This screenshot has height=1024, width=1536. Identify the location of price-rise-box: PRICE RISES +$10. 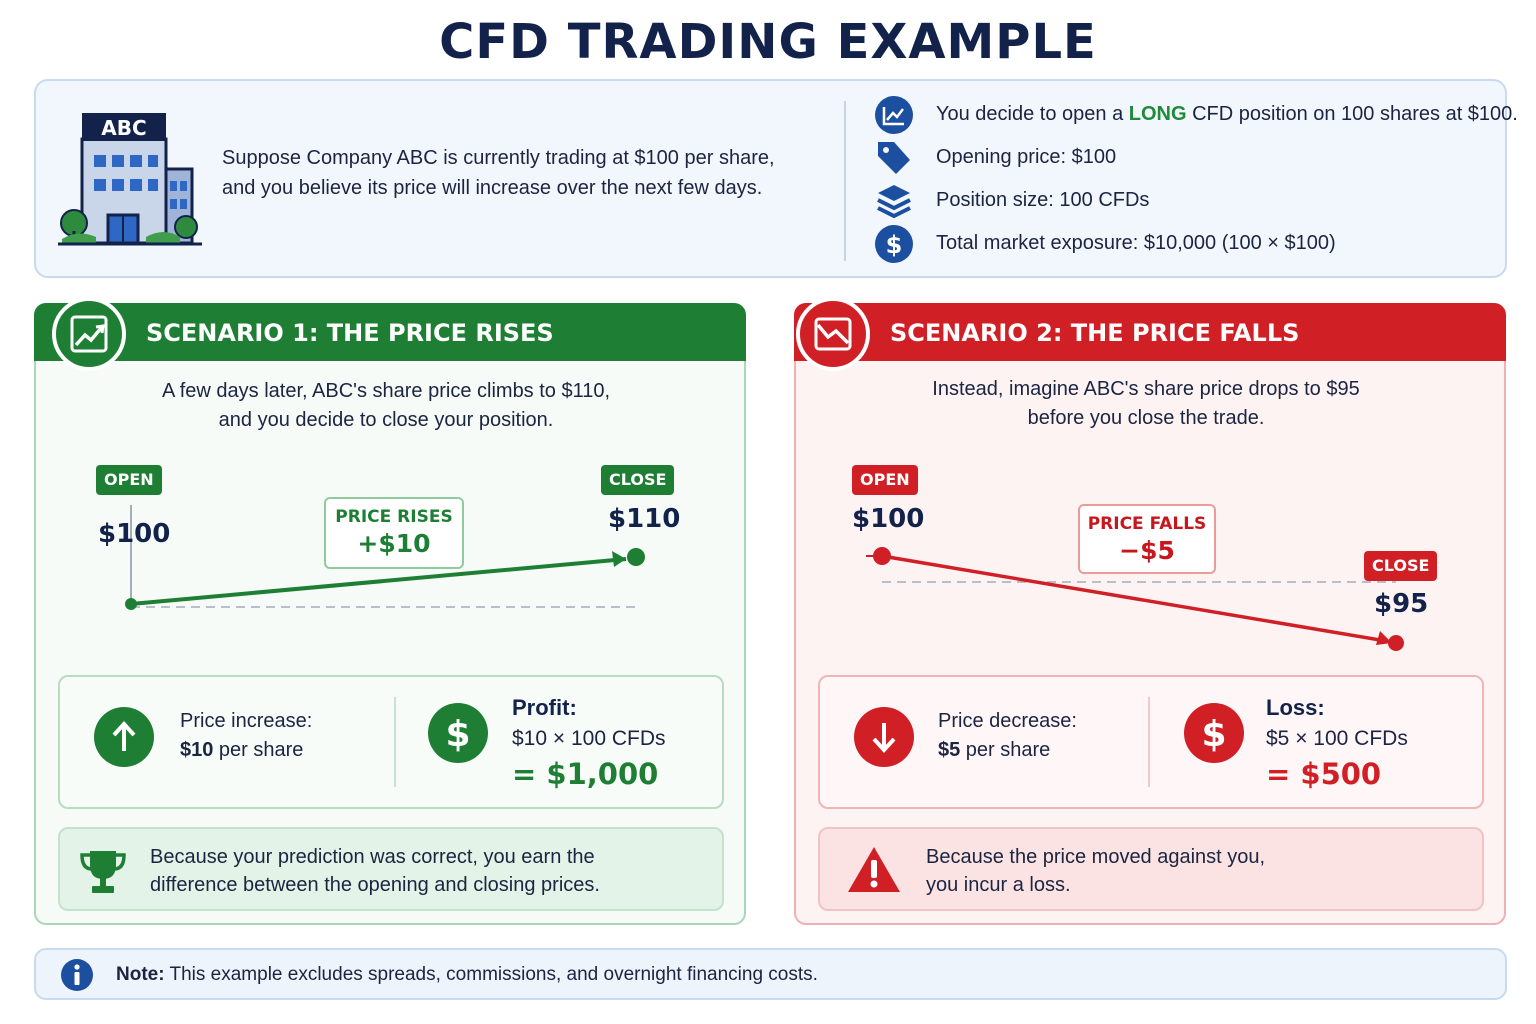
(394, 533).